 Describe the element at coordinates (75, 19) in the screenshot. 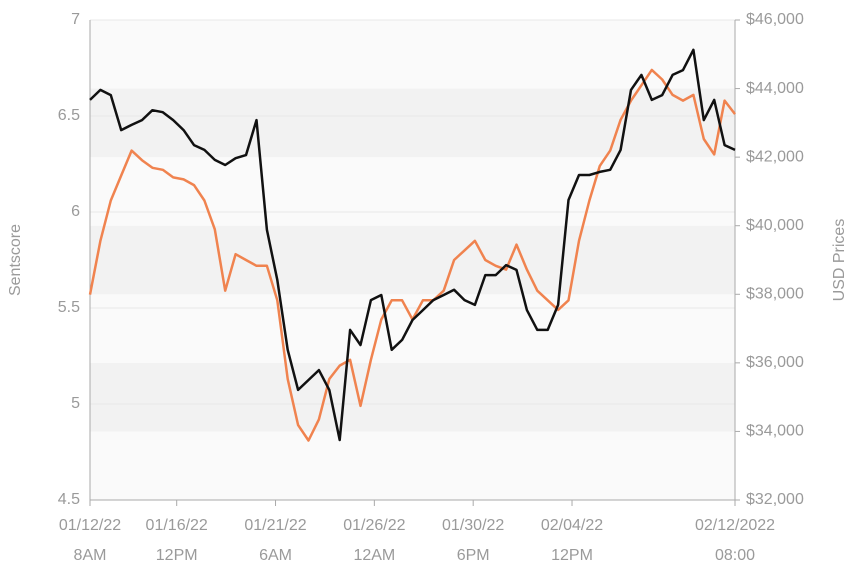

I see `y-tick-label: 7` at that location.